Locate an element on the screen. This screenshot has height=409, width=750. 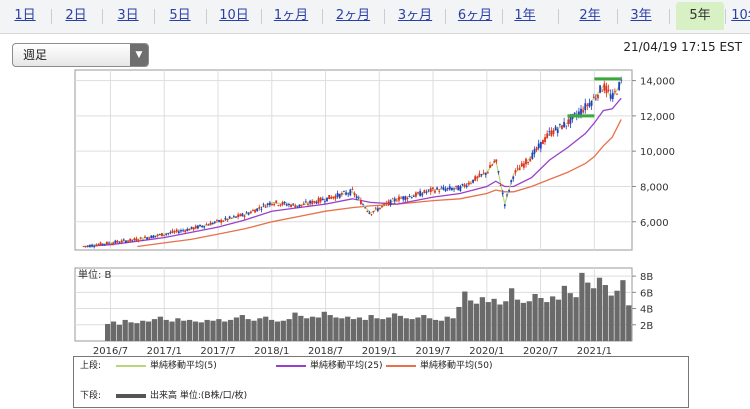
tab-6ヶ月: 6ヶ月 is located at coordinates (475, 15).